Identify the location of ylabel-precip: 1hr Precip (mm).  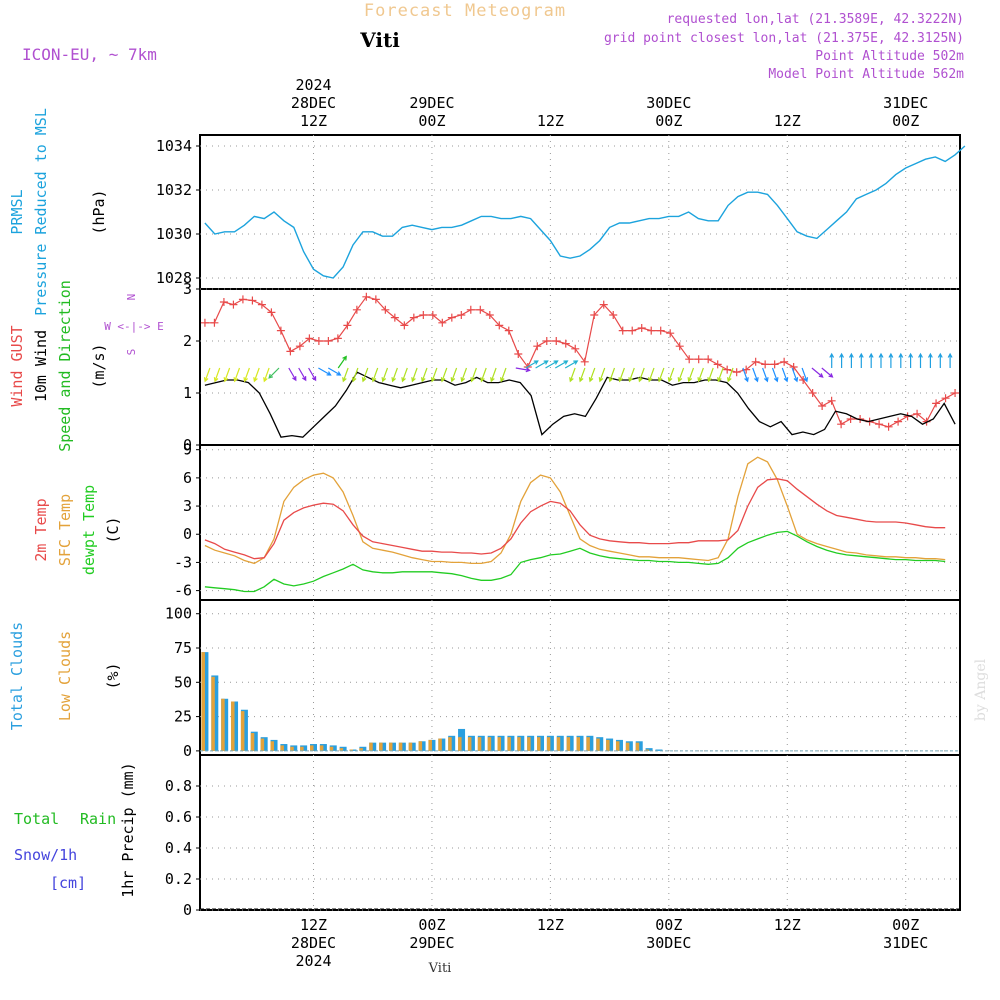
(128, 829).